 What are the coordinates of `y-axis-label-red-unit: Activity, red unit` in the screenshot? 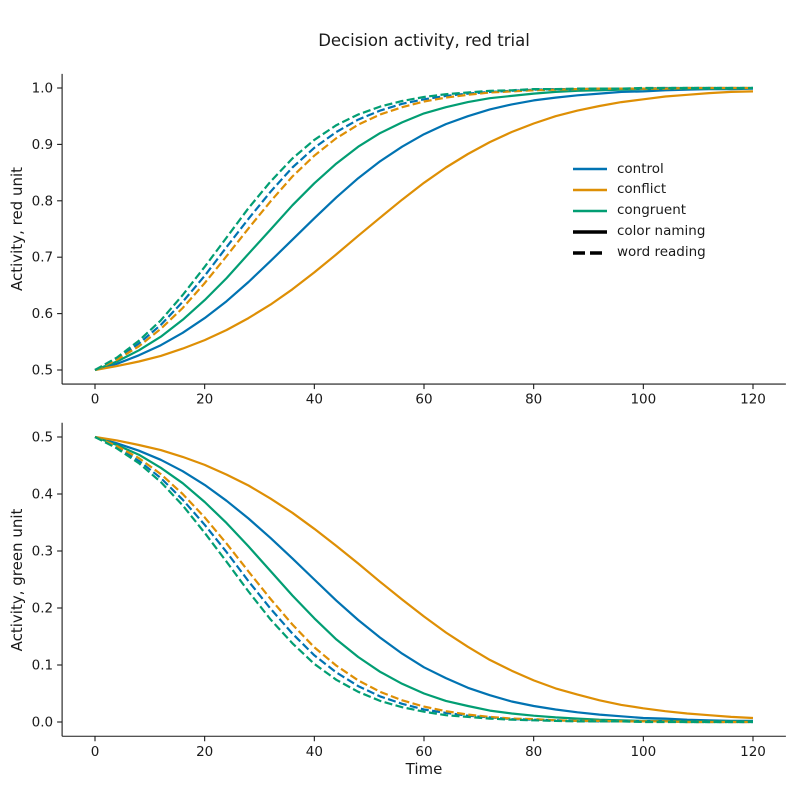 It's located at (17, 229).